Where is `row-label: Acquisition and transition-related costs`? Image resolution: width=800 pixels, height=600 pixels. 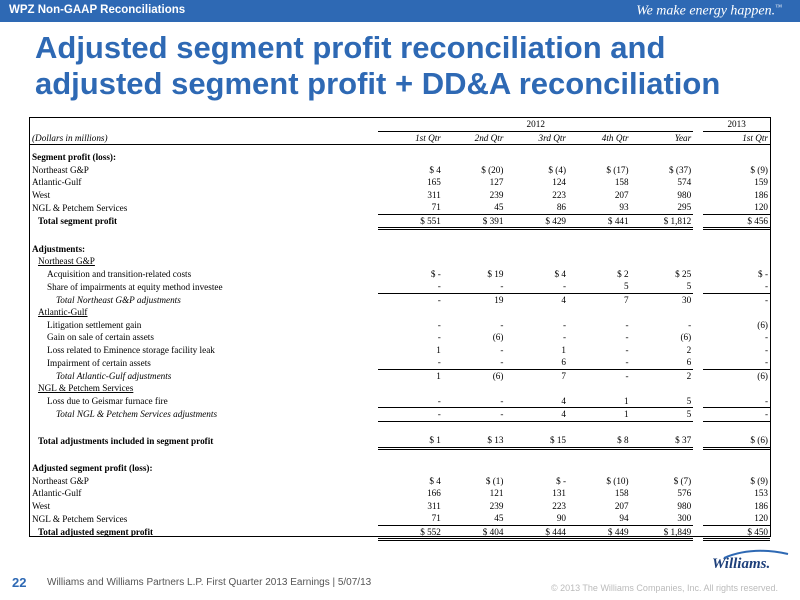 row-label: Acquisition and transition-related costs is located at coordinates (119, 273).